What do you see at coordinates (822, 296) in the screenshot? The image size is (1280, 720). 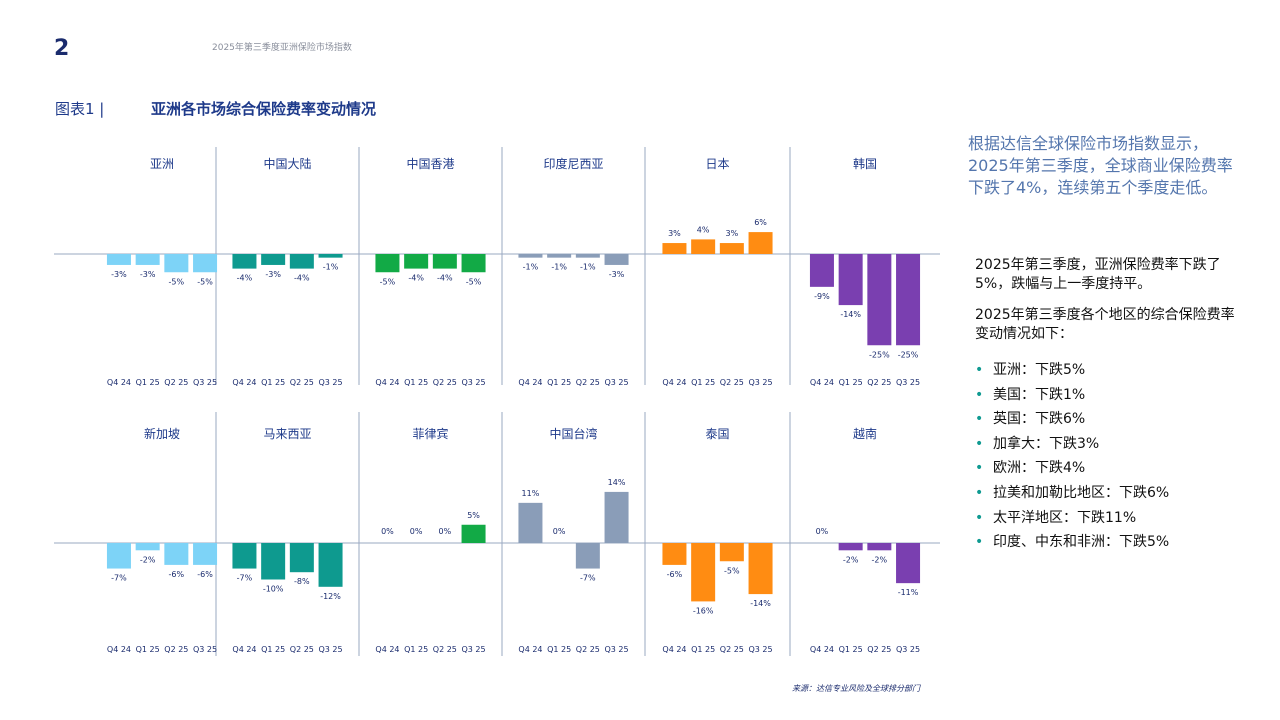 I see `data-label: -9%` at bounding box center [822, 296].